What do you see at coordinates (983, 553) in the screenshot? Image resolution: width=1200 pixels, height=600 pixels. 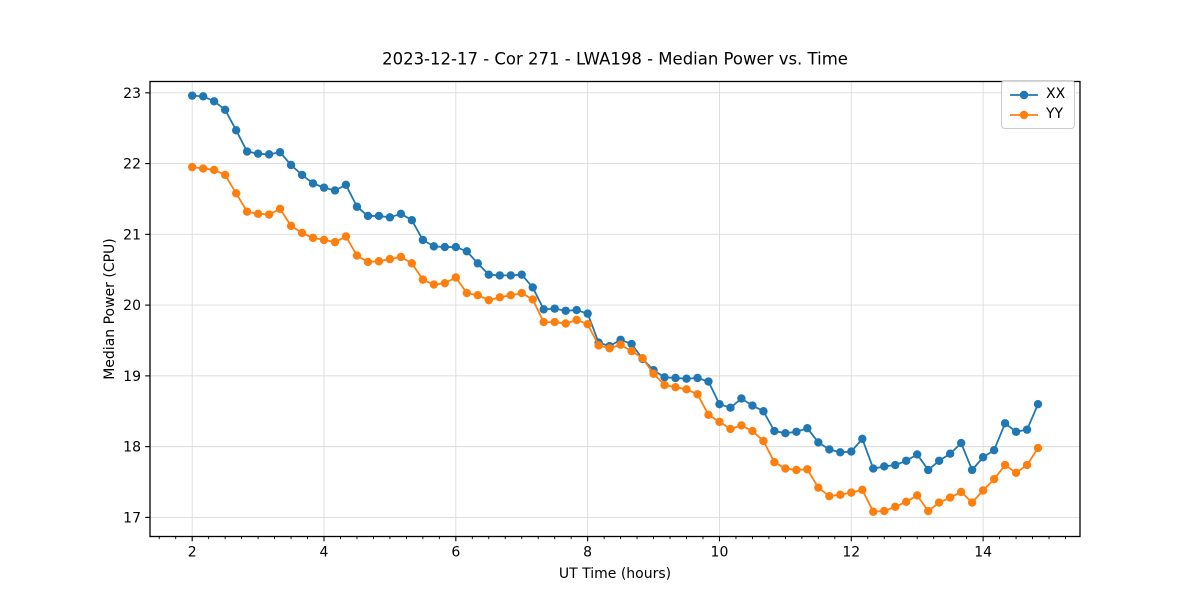 I see `x-tick-label: 14` at bounding box center [983, 553].